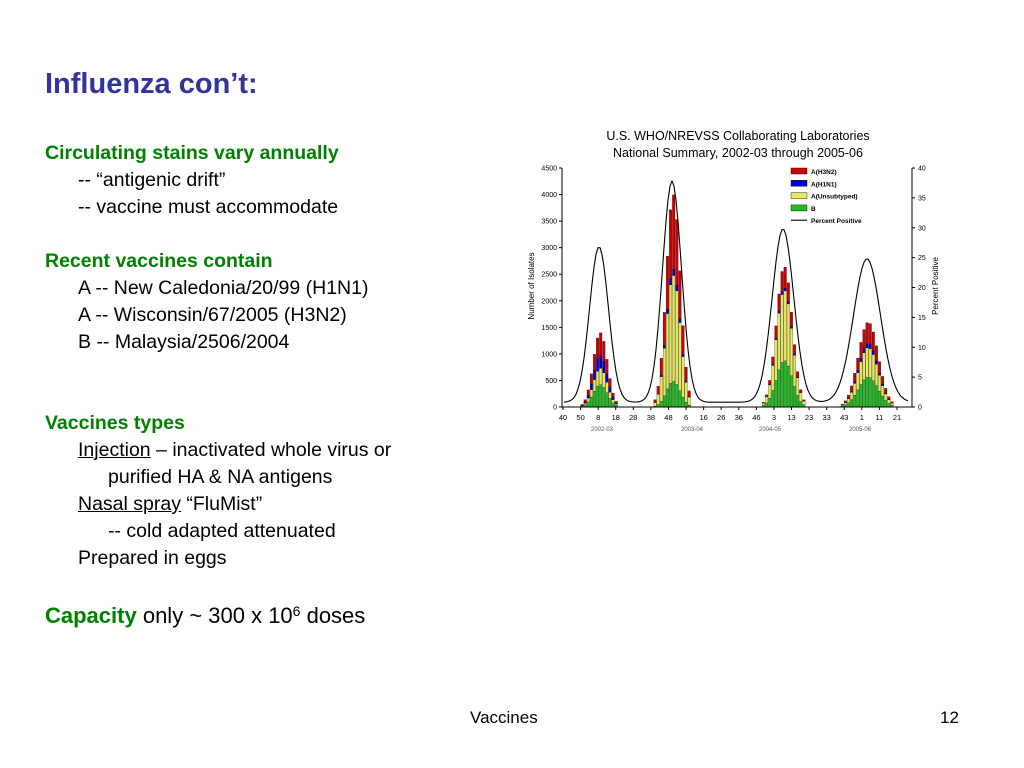 The width and height of the screenshot is (1024, 768). What do you see at coordinates (115, 423) in the screenshot?
I see `section-heading-vaccine-types: Vaccines types` at bounding box center [115, 423].